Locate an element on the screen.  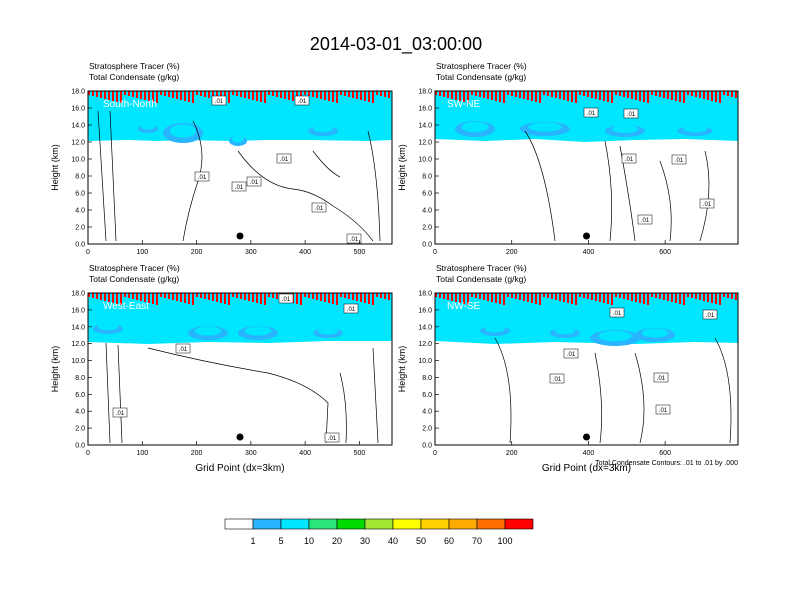
panel-label: West-East is located at coordinates (126, 306).